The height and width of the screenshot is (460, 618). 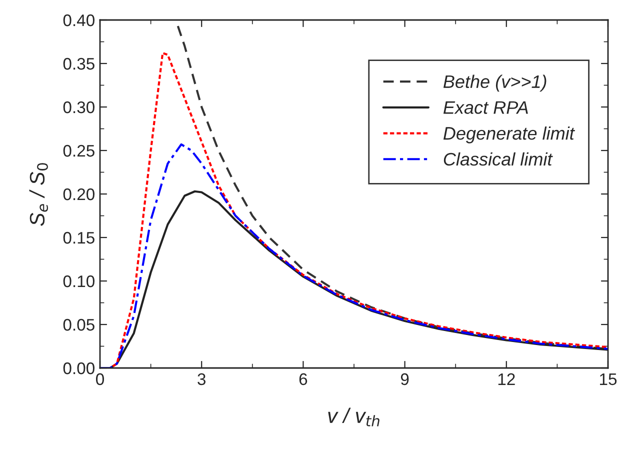 I want to click on y-tick-label: 0.00, so click(x=78, y=368).